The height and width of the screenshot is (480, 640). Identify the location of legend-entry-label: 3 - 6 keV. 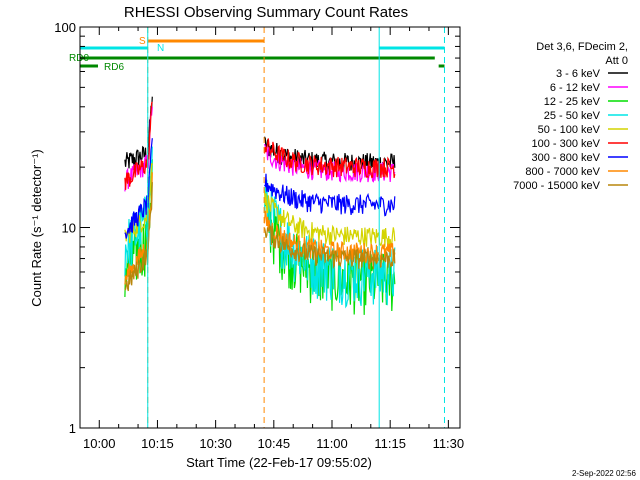
(578, 74).